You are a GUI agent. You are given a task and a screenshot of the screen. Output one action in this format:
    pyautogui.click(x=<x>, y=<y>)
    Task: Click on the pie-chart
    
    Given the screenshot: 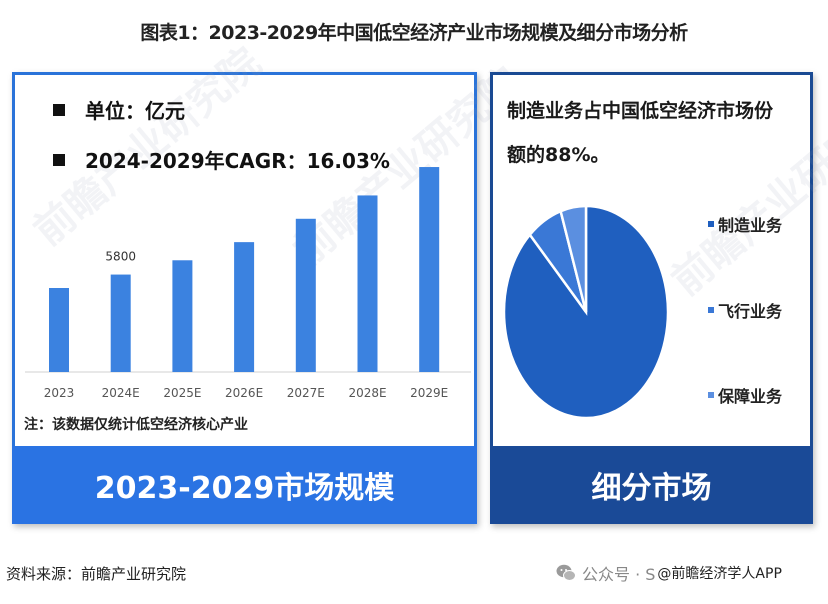 What is the action you would take?
    pyautogui.click(x=586, y=312)
    